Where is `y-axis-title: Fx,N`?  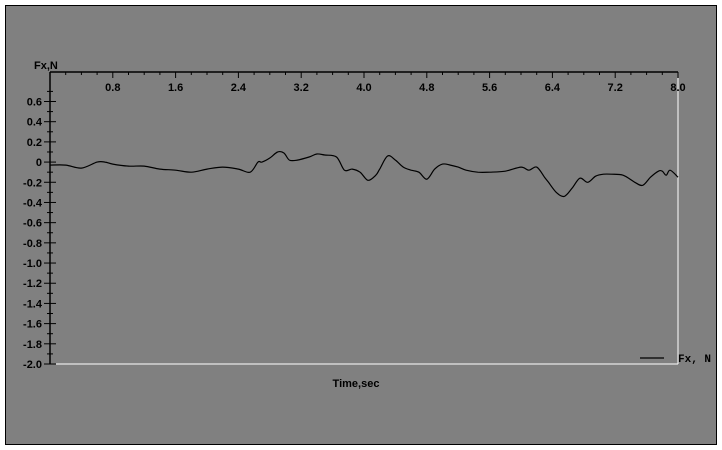 y-axis-title: Fx,N is located at coordinates (46, 66).